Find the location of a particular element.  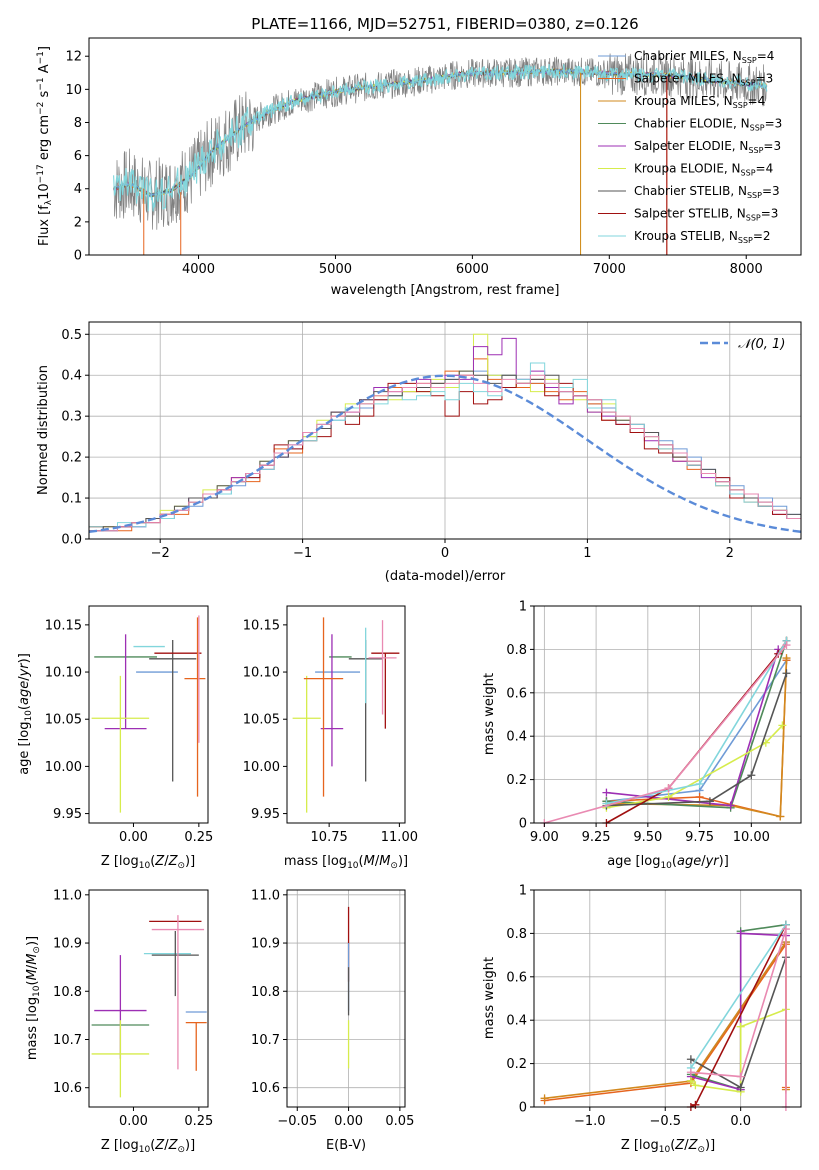

age-vs-mass-axes: 10.75 11.00 9.95 10.00 10.05 10.10 10.15 is located at coordinates (330, 731).